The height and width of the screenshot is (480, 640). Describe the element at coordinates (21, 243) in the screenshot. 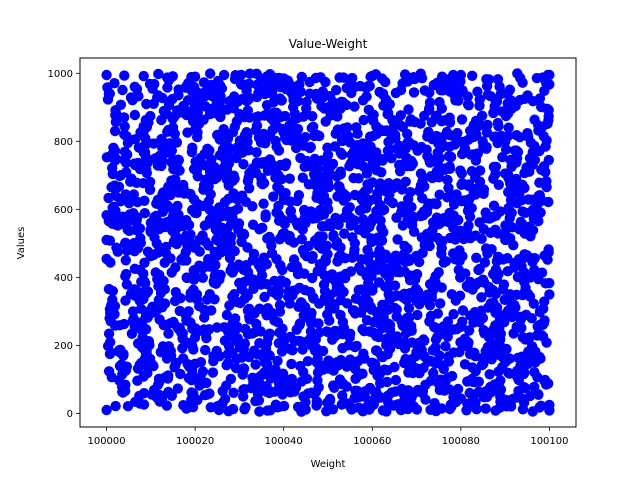

I see `y-axis-label: Values` at that location.